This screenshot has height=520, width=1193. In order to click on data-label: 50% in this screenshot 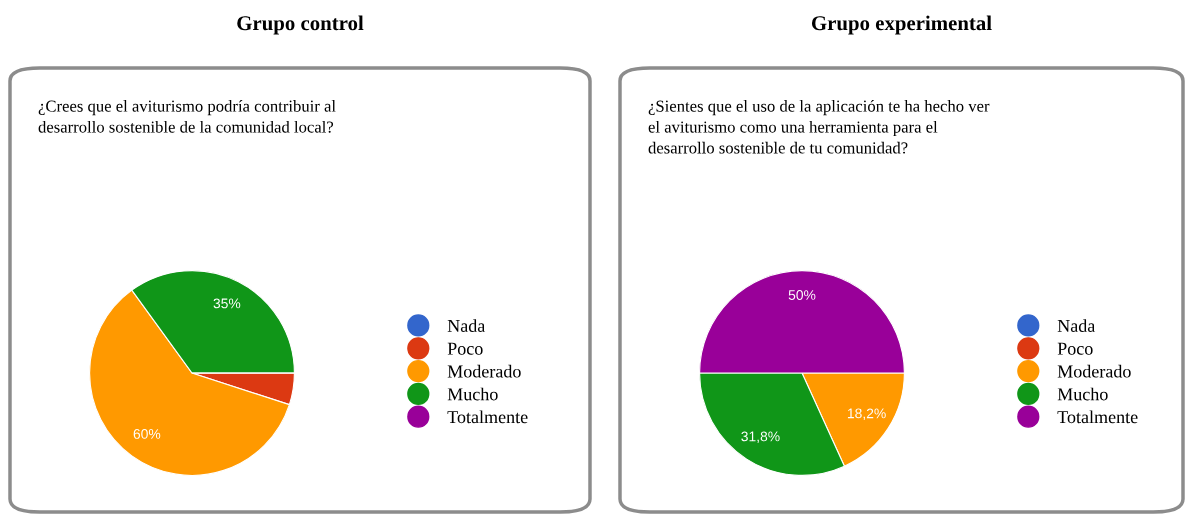, I will do `click(802, 295)`.